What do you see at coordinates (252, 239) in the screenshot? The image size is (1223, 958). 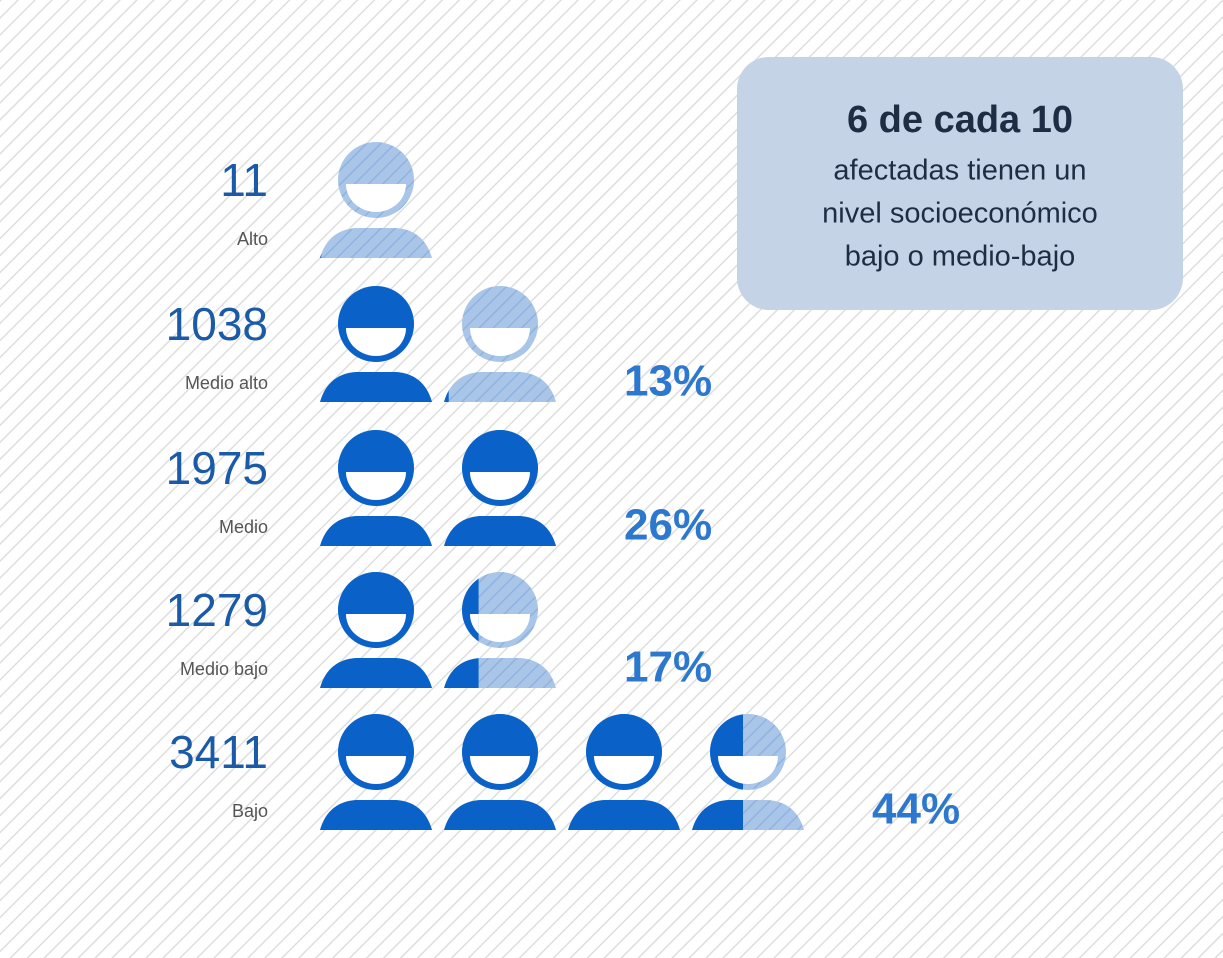 I see `category-label: Alto` at bounding box center [252, 239].